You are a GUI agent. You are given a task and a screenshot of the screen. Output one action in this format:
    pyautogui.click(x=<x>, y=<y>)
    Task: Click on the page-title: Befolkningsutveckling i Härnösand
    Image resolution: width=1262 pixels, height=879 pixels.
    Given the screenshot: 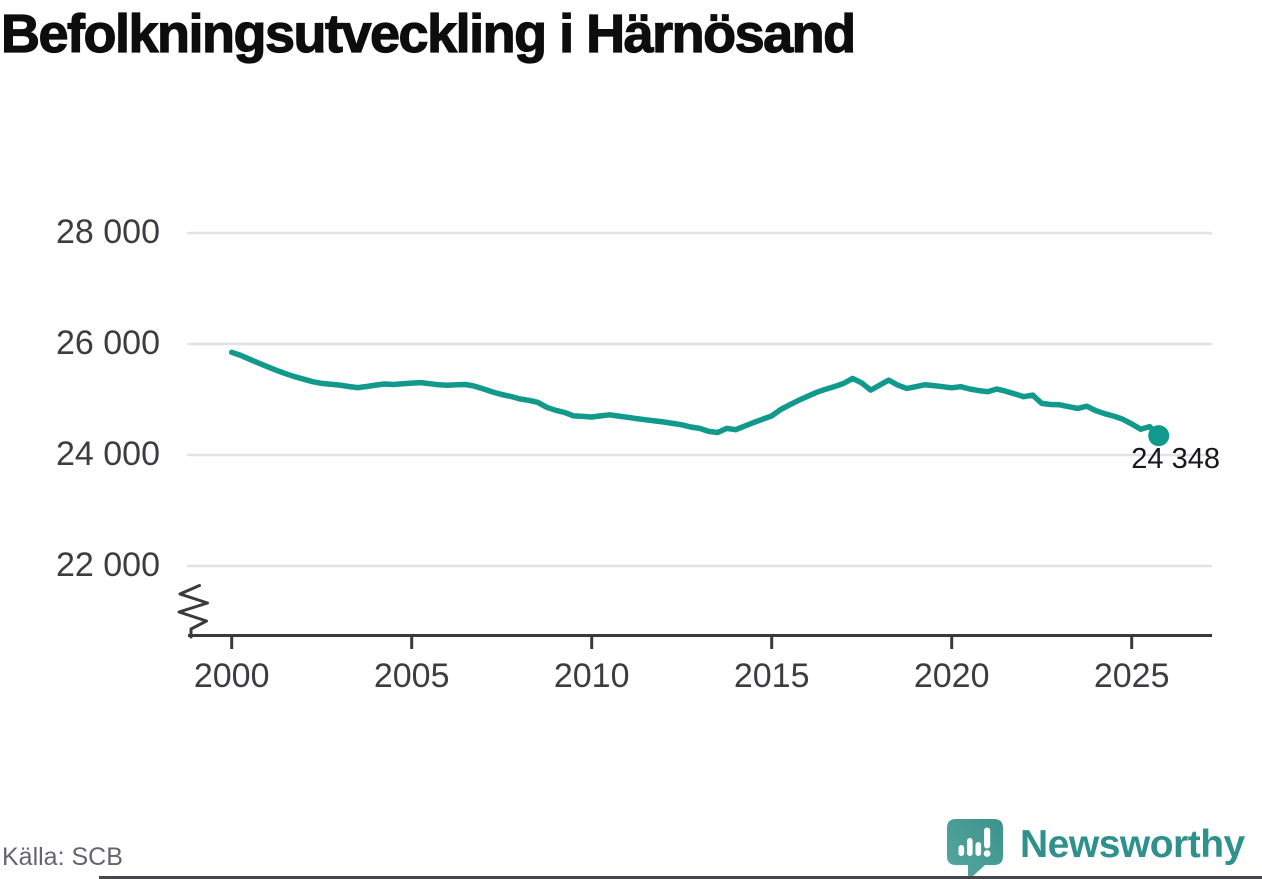 What is the action you would take?
    pyautogui.click(x=428, y=34)
    